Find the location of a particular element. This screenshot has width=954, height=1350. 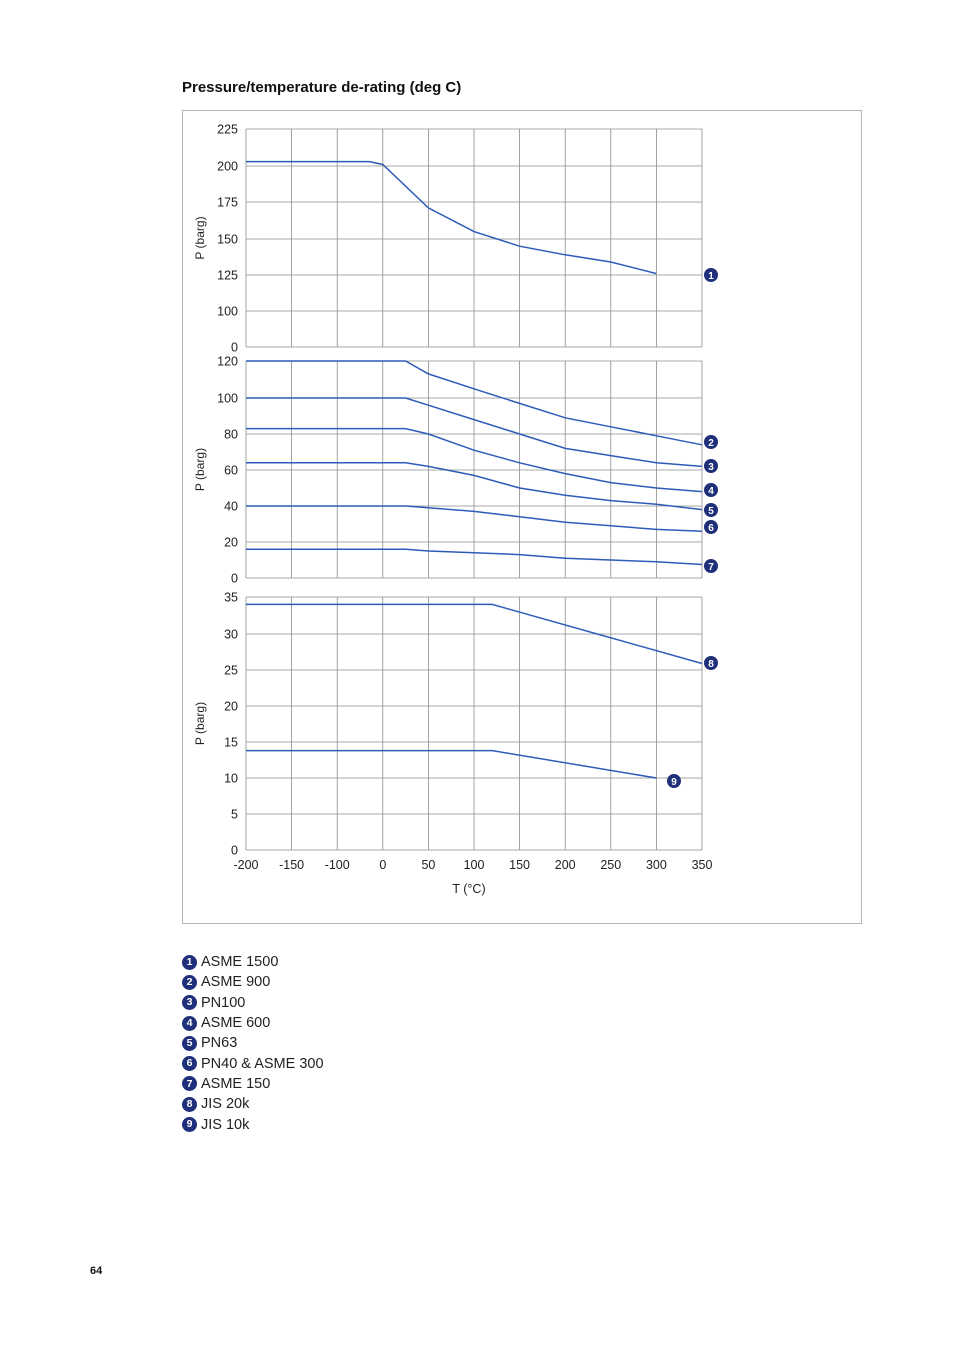

x-tick-label: -100 is located at coordinates (337, 865).